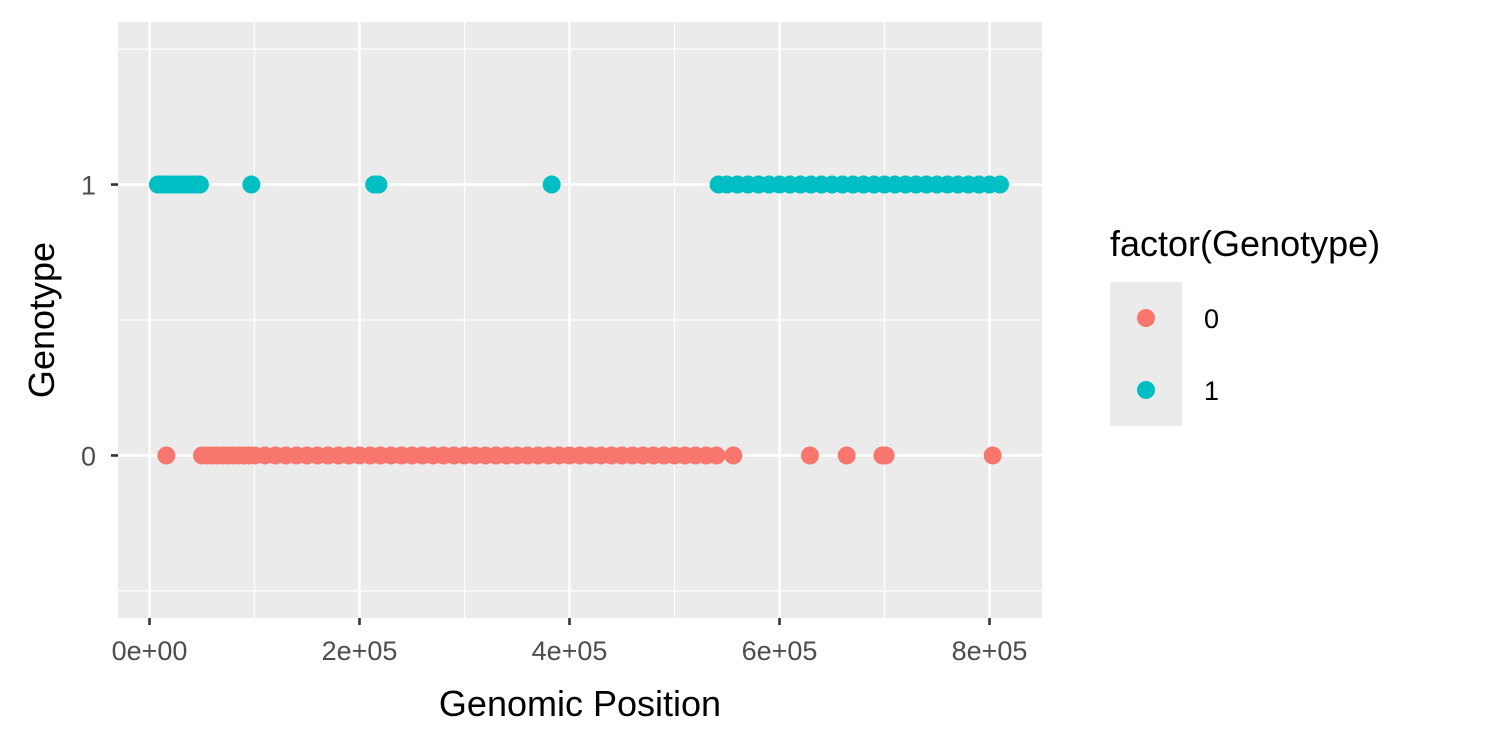 This screenshot has width=1500, height=750. I want to click on x-axis: 0e+00 2e+05 4e+05 6e+05 8e+05, so click(570, 642).